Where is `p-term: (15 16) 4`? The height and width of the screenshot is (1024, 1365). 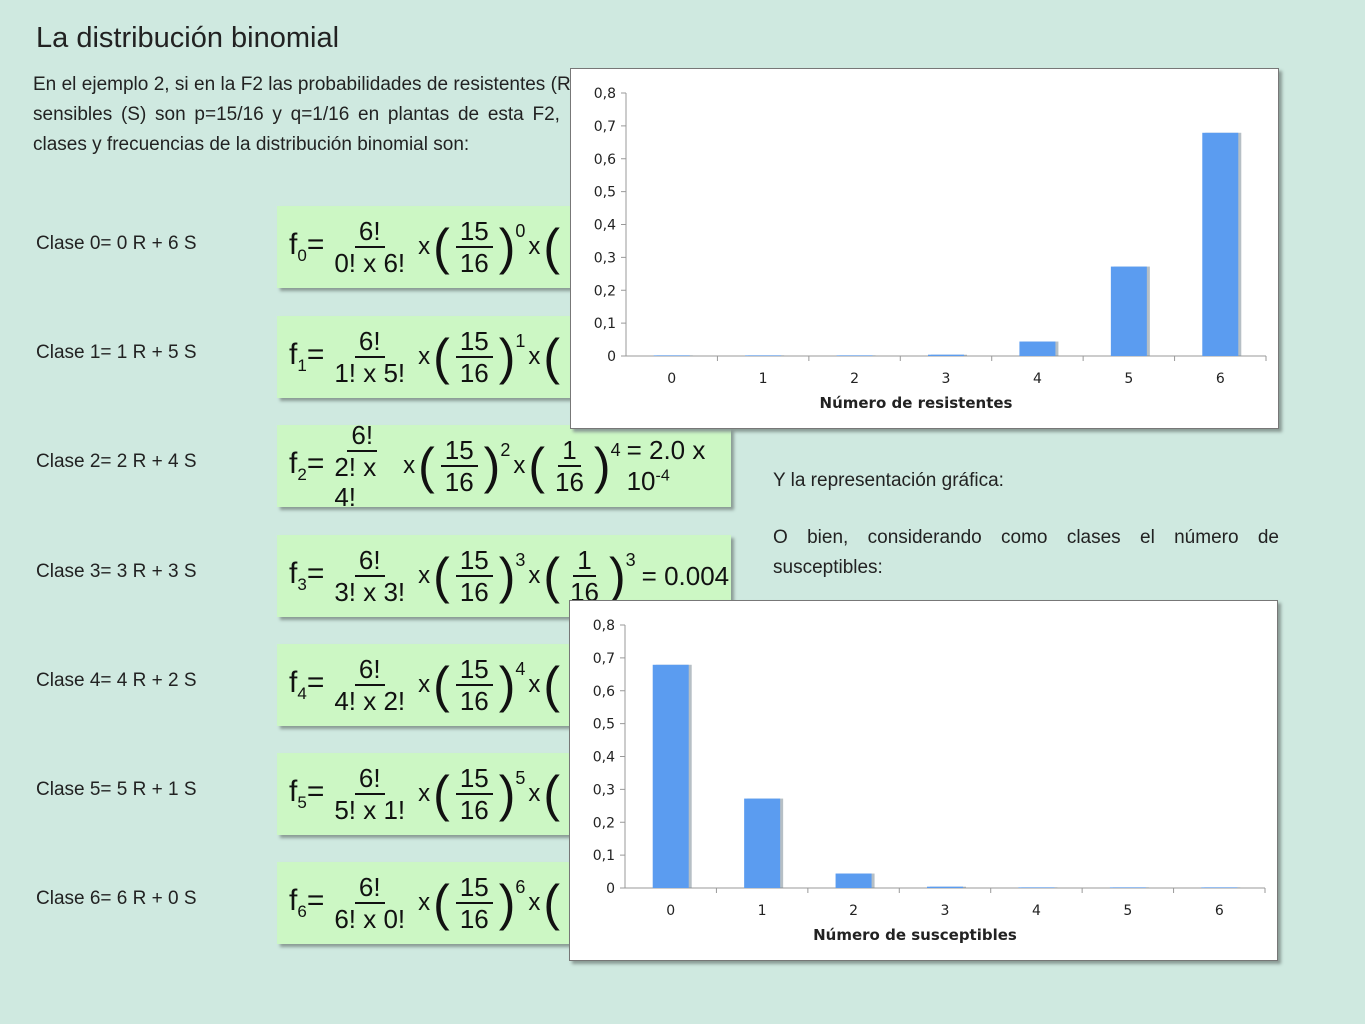
p-term: (15 16) 4 is located at coordinates (479, 685).